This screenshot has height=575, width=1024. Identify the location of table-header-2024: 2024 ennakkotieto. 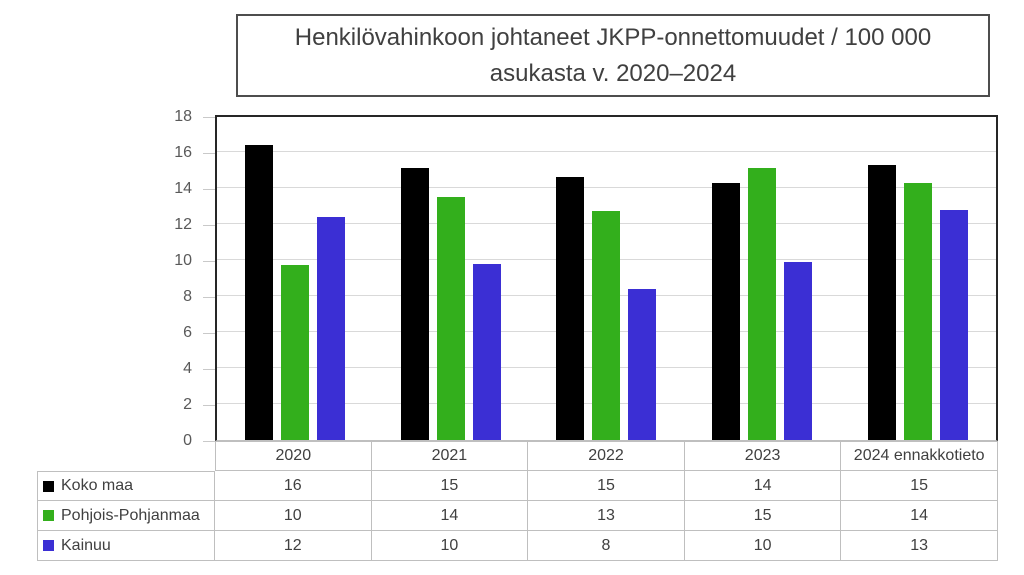
(919, 456).